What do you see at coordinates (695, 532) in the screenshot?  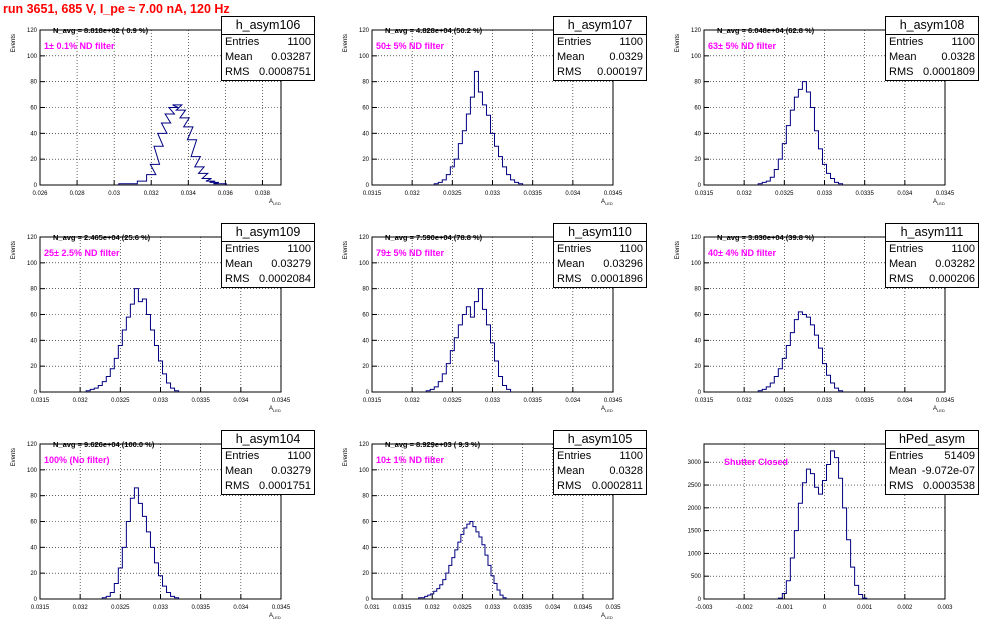 I see `y-tick-label: 1500` at bounding box center [695, 532].